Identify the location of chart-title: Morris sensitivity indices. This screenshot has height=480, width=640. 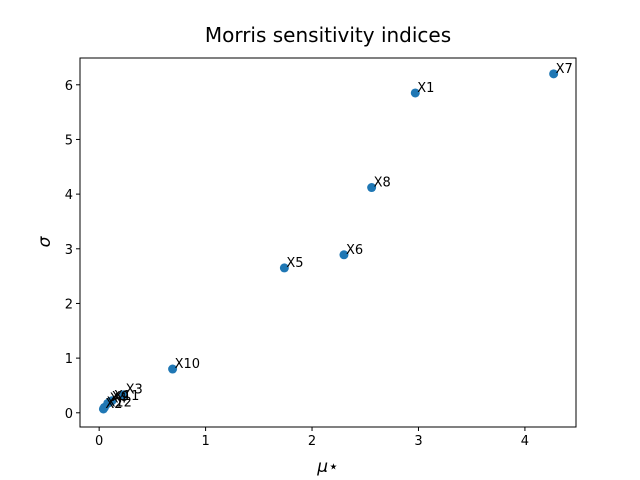
(328, 35).